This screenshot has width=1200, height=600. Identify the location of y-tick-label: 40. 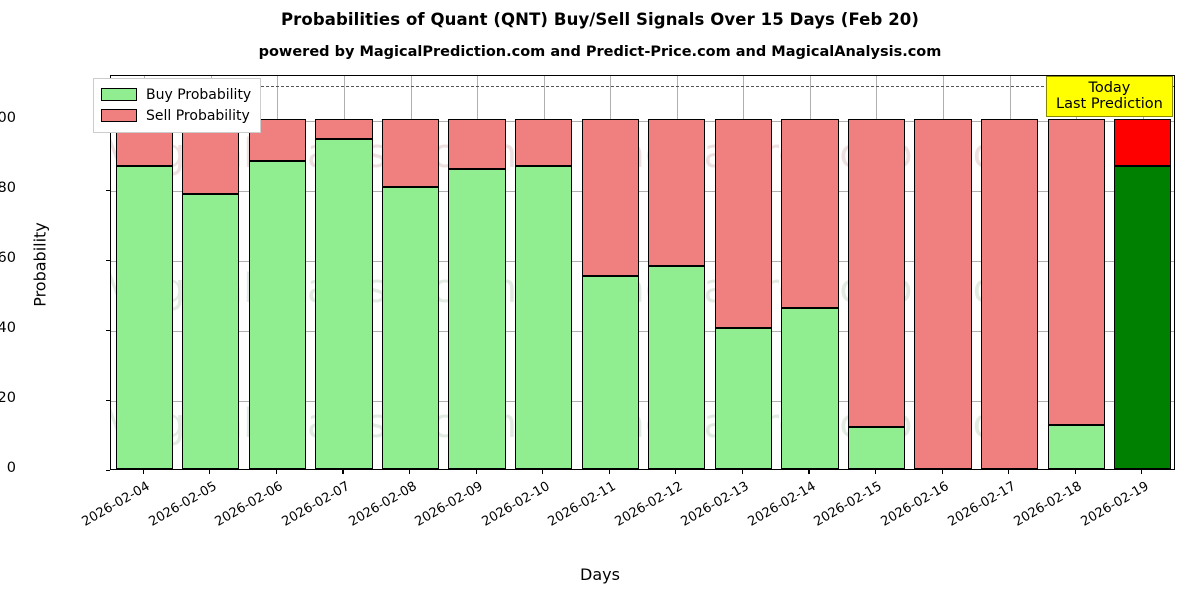
(8, 328).